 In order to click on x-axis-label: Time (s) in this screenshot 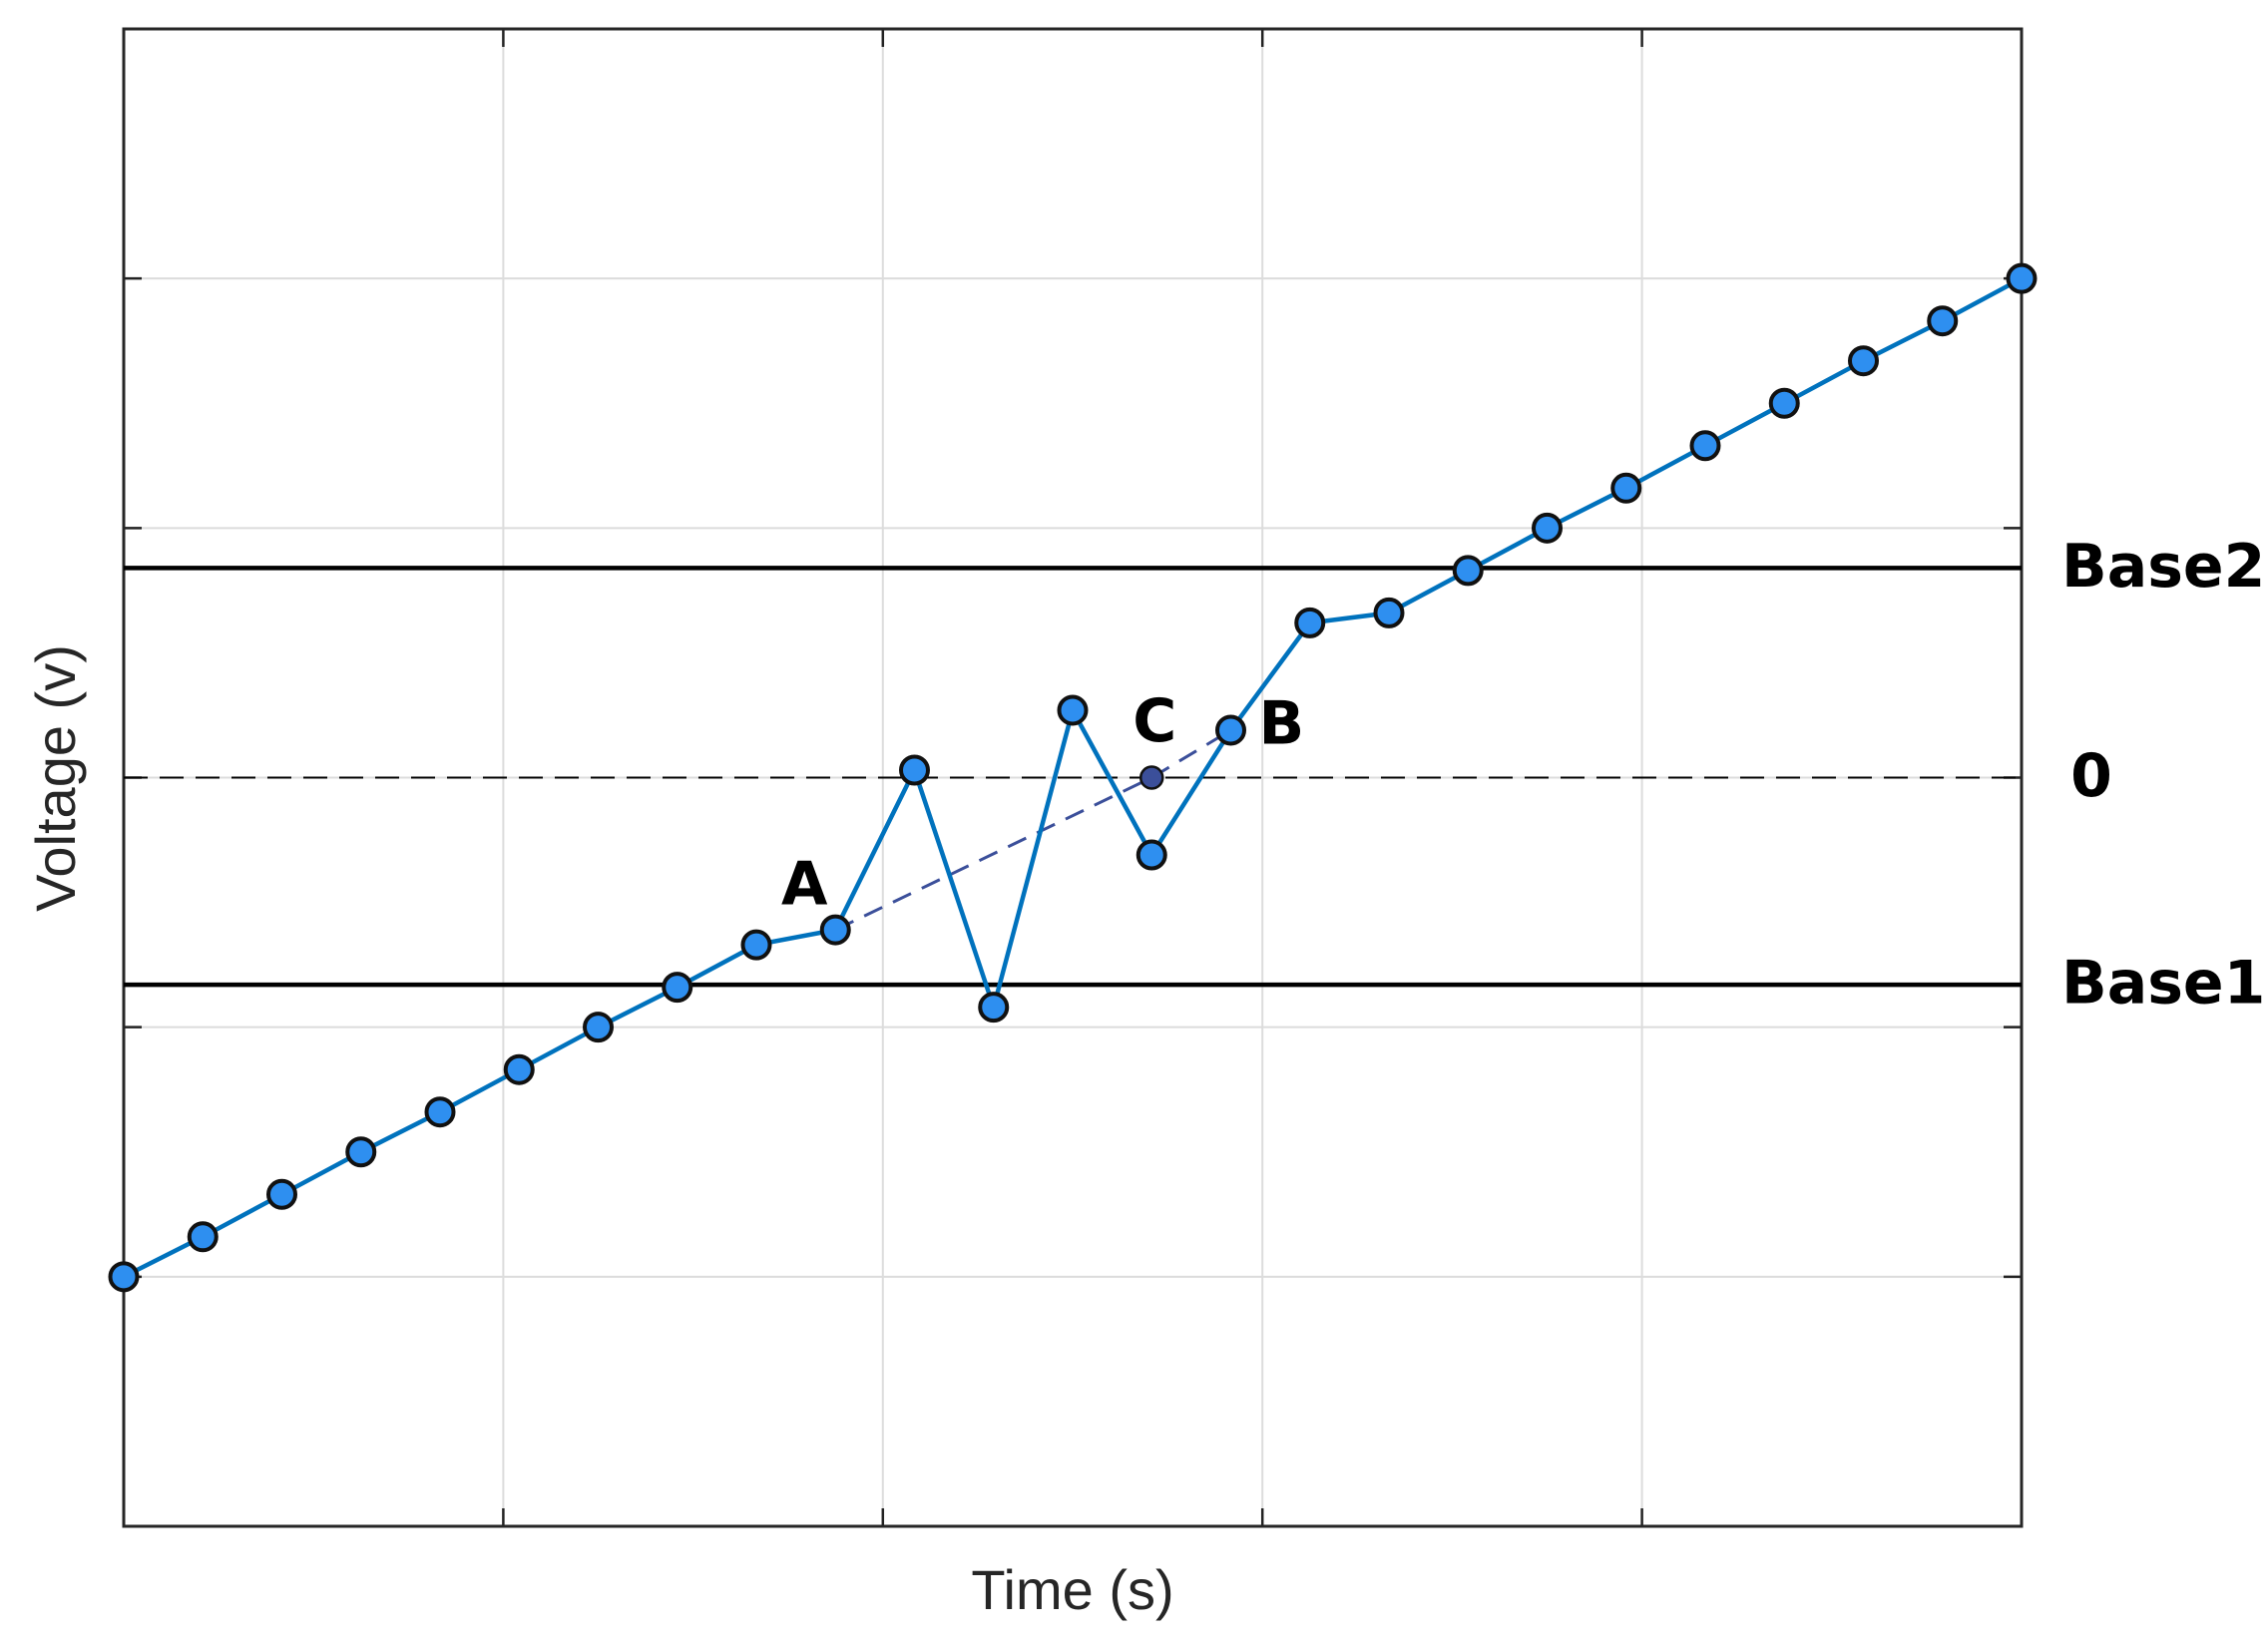, I will do `click(1072, 1589)`.